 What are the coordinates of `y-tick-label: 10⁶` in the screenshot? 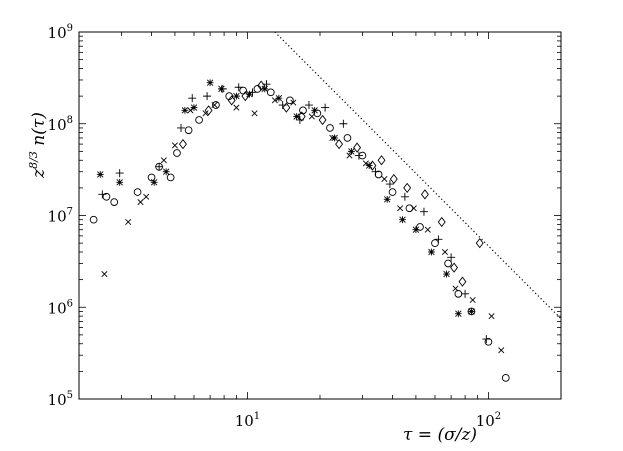 It's located at (60, 307).